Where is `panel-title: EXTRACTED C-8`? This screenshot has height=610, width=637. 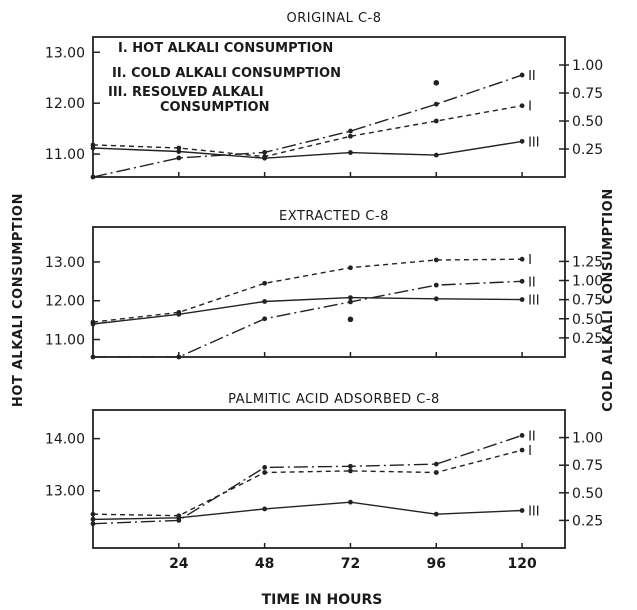 panel-title: EXTRACTED C-8 is located at coordinates (334, 216).